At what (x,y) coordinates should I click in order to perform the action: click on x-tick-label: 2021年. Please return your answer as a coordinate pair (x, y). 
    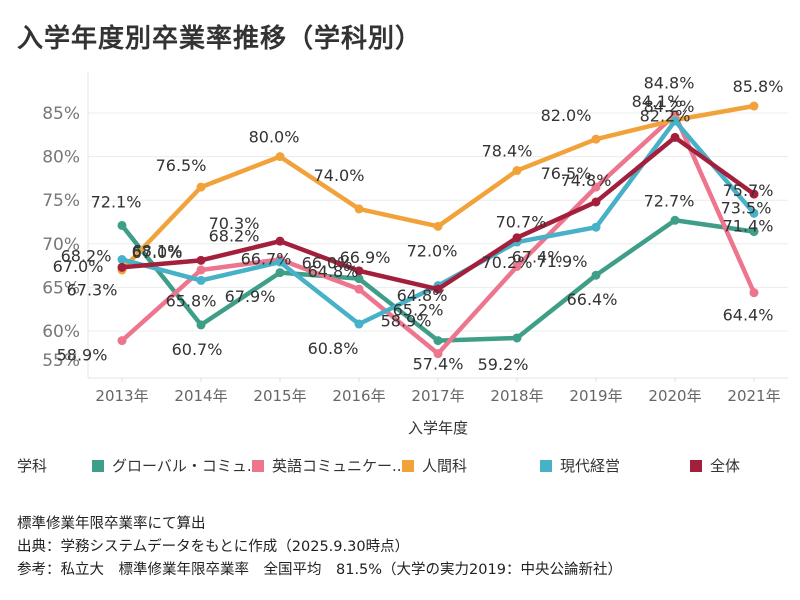
    Looking at the image, I should click on (753, 396).